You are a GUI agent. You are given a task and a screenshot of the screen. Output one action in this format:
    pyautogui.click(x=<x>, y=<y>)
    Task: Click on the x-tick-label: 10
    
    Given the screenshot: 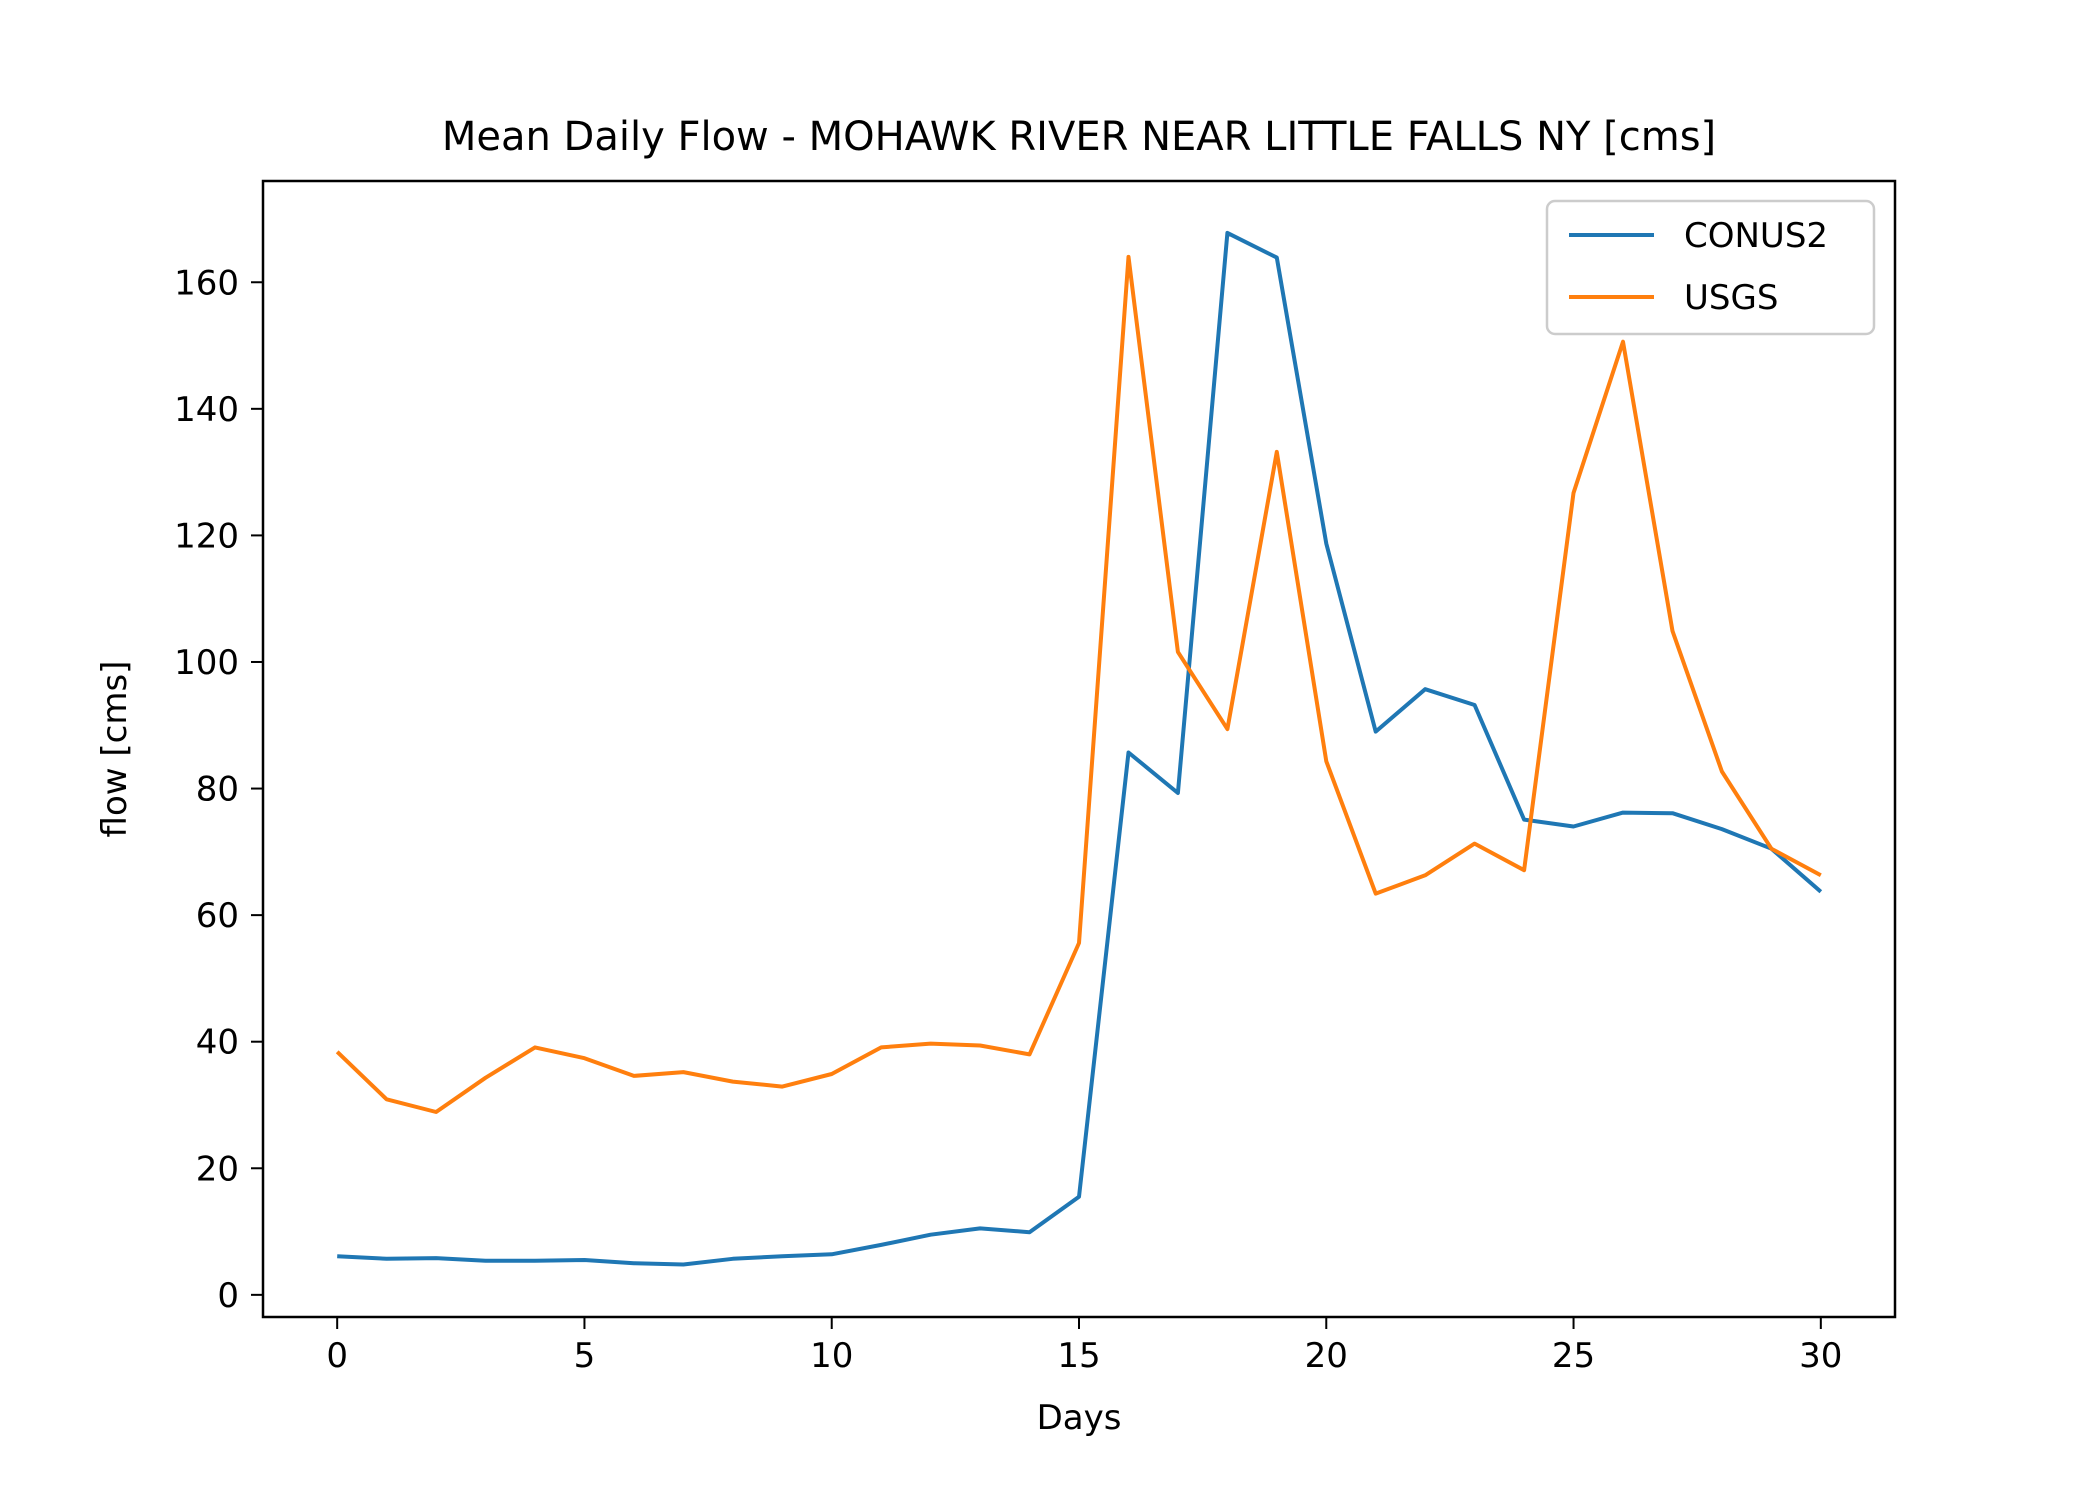 What is the action you would take?
    pyautogui.click(x=831, y=1356)
    